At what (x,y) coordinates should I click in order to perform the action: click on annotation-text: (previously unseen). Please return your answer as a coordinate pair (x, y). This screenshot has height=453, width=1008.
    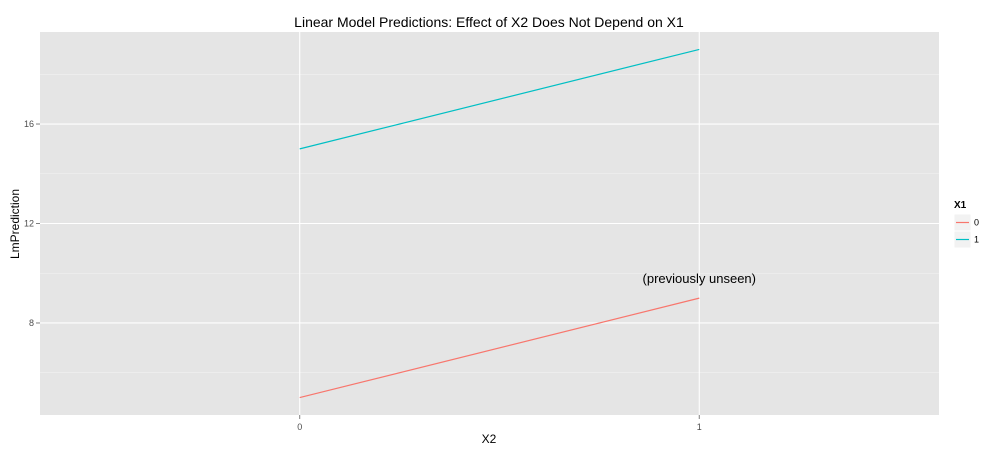
    Looking at the image, I should click on (699, 278).